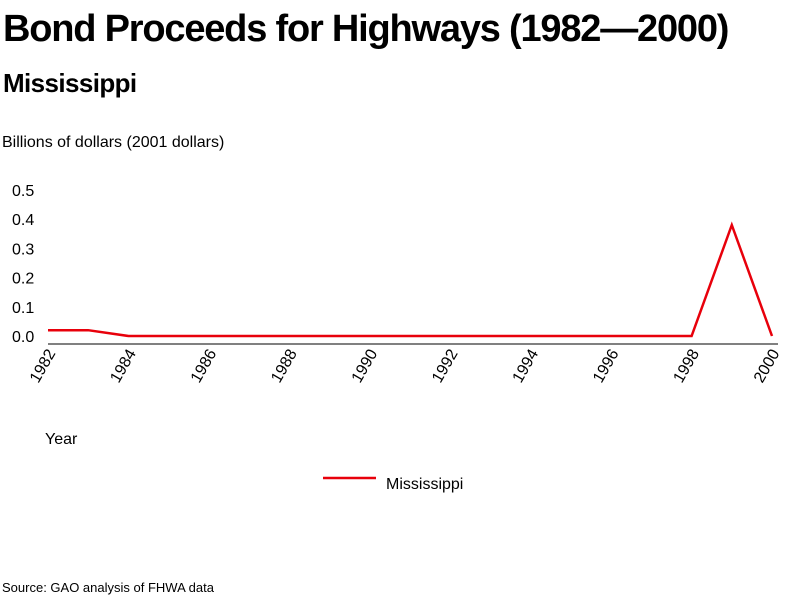 The height and width of the screenshot is (600, 800). Describe the element at coordinates (204, 365) in the screenshot. I see `x-tick-label: 1986` at that location.